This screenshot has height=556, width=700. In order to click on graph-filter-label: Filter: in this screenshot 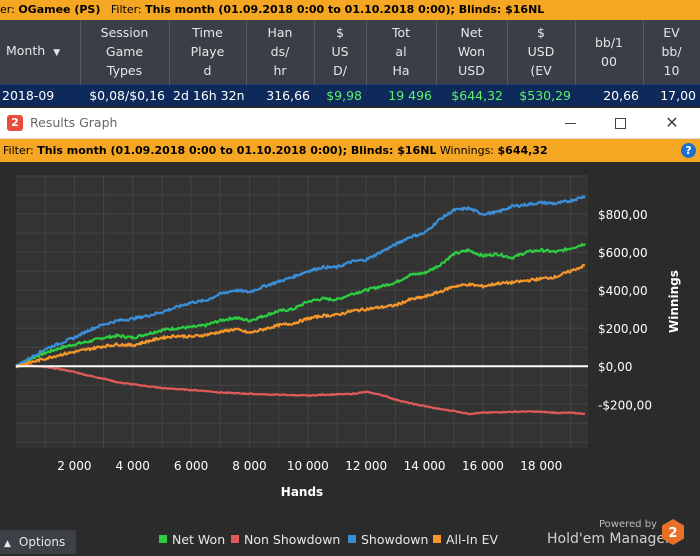, I will do `click(18, 150)`.